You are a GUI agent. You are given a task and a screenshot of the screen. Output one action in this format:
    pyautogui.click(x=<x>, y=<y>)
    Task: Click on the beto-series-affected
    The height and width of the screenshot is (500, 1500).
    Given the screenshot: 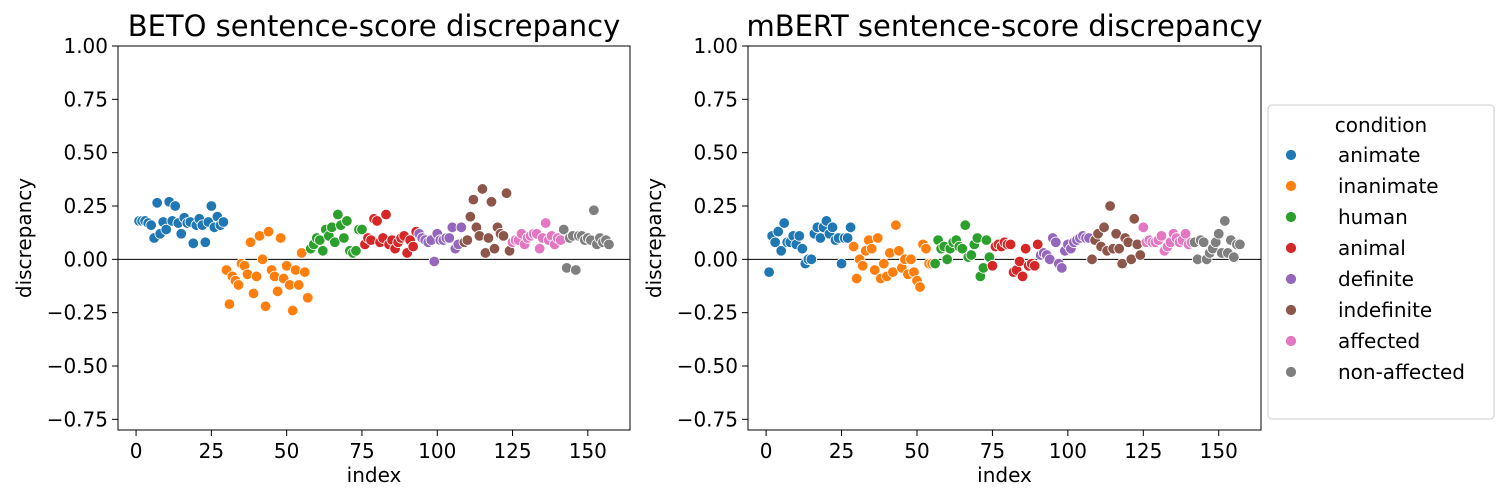 What is the action you would take?
    pyautogui.click(x=536, y=236)
    